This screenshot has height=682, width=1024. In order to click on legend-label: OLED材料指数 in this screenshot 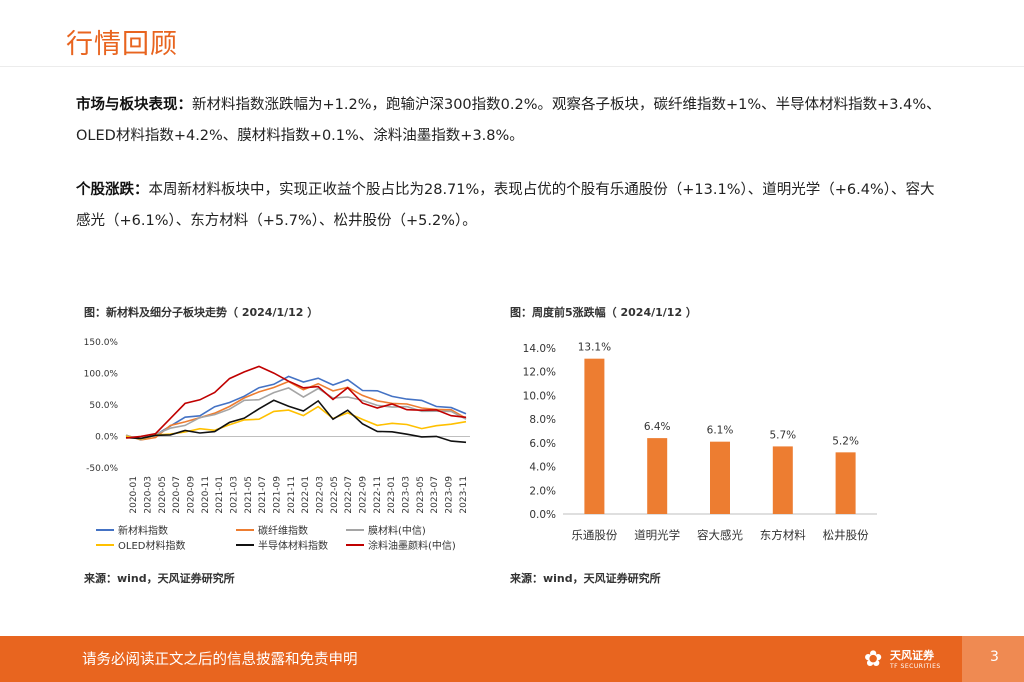, I will do `click(151, 545)`.